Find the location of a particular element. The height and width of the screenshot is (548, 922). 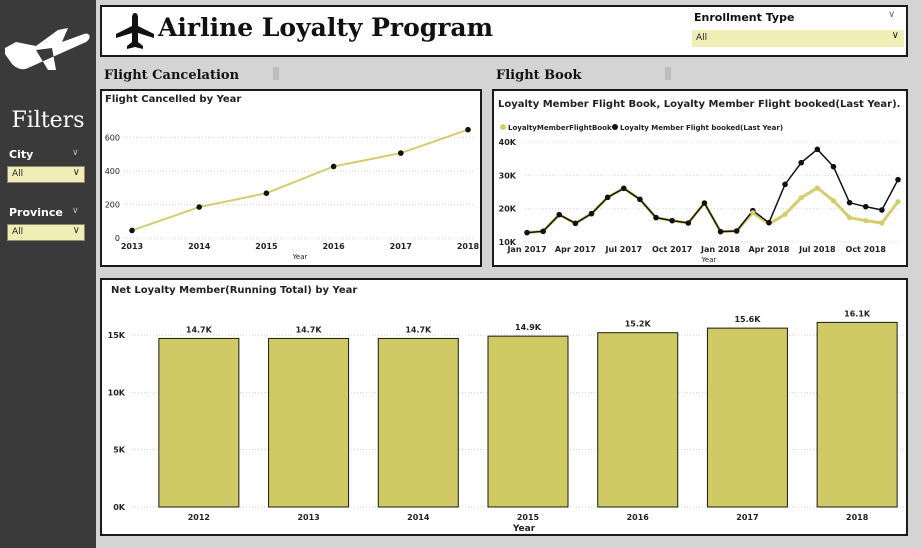

chart-title: Flight Cancelled by Year is located at coordinates (173, 99).